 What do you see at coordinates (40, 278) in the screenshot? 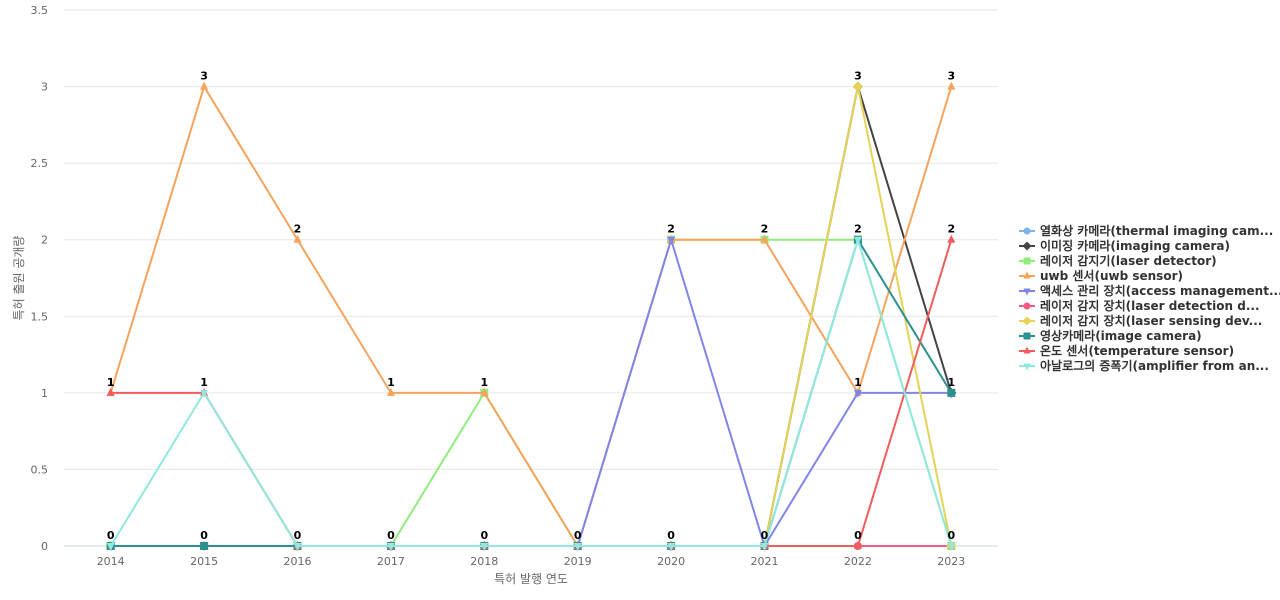
I see `y-axis-ticks: 0 0.5 1 1.5 2 2.5 3 3.5` at bounding box center [40, 278].